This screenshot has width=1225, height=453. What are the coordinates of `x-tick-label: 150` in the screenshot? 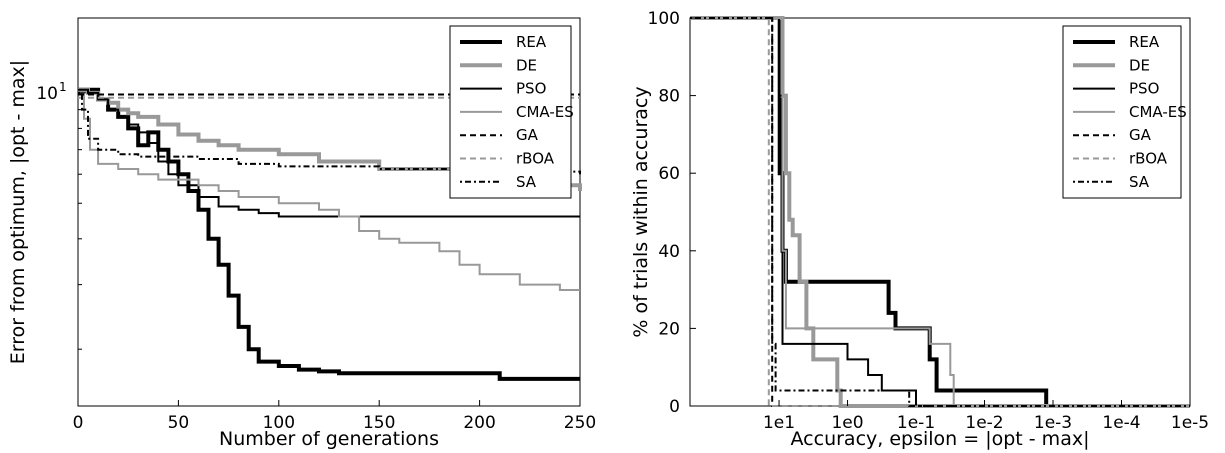 It's located at (379, 423).